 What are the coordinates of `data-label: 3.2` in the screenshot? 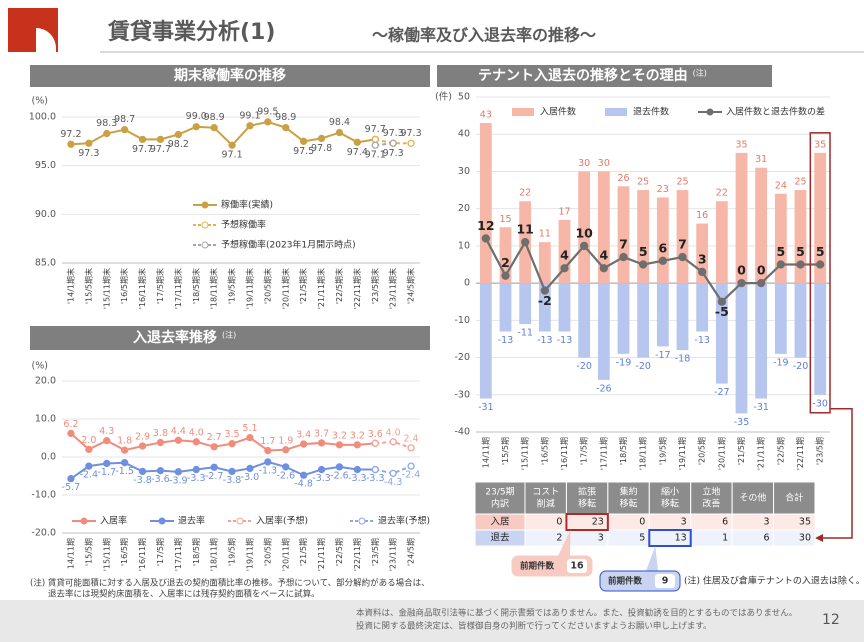 It's located at (339, 435).